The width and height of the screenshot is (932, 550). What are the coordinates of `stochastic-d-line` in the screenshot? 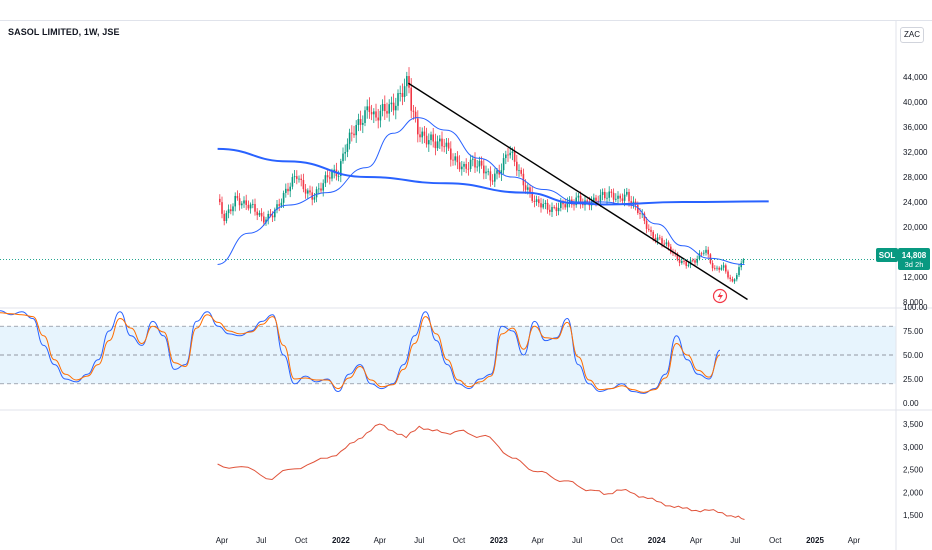 It's located at (360, 352).